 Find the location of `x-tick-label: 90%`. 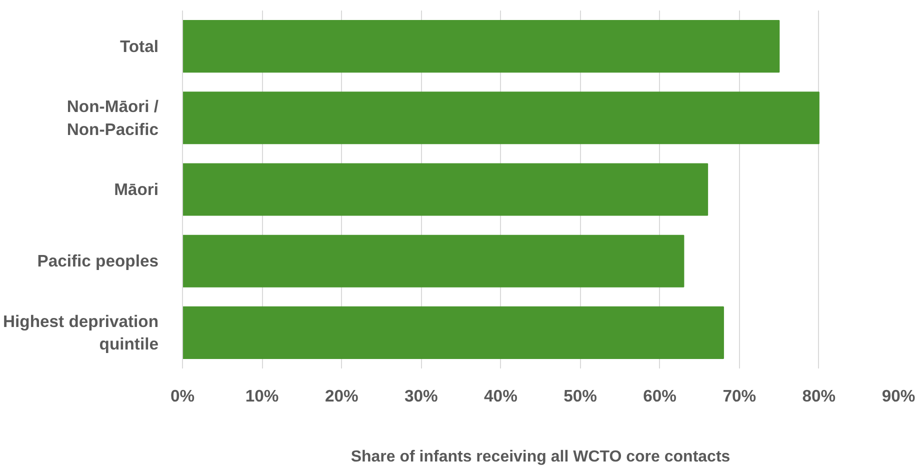

x-tick-label: 90% is located at coordinates (899, 396).